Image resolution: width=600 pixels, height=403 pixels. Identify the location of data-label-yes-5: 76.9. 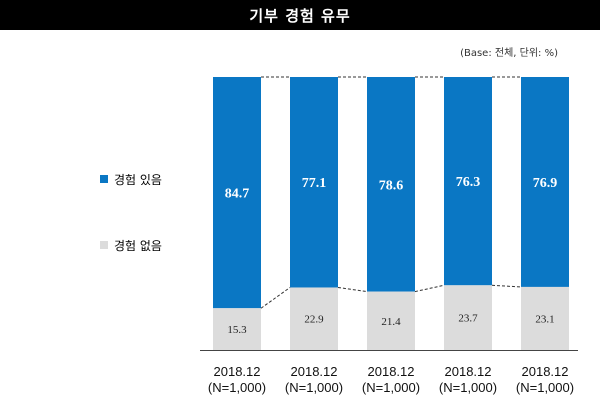
(545, 183).